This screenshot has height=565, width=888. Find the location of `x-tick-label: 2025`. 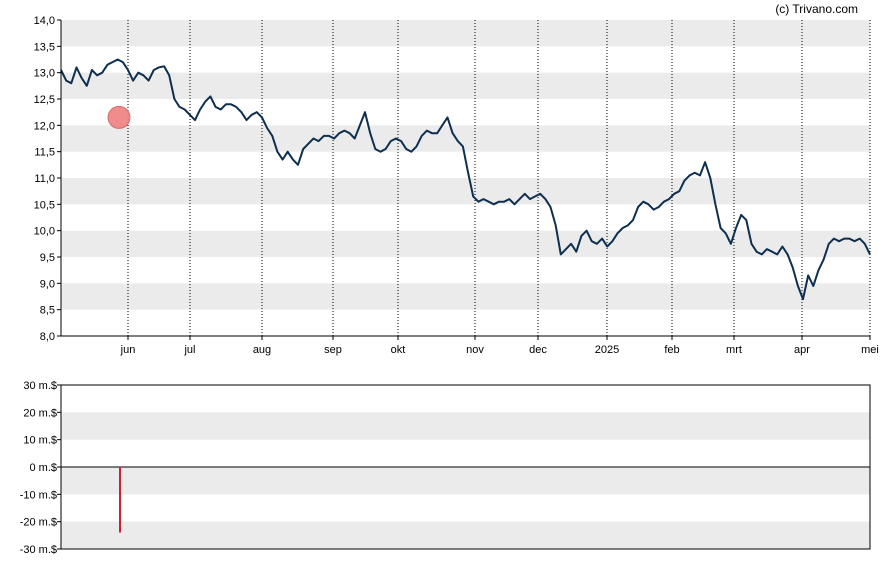

x-tick-label: 2025 is located at coordinates (607, 350).